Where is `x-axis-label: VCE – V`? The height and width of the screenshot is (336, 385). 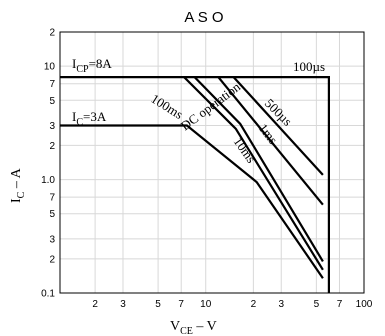 x-axis-label: VCE – V is located at coordinates (193, 327).